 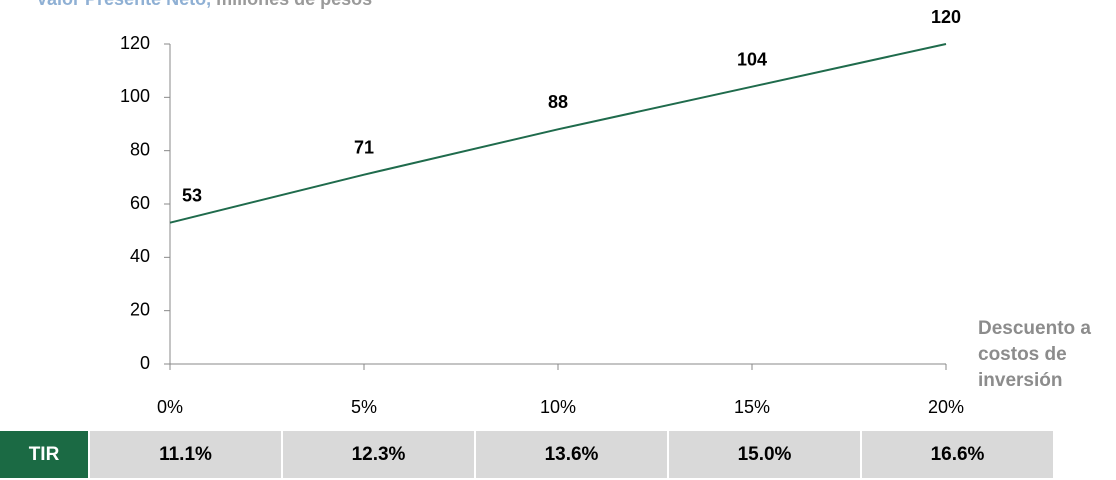 I want to click on subtitle: millones de pesos, so click(x=294, y=4).